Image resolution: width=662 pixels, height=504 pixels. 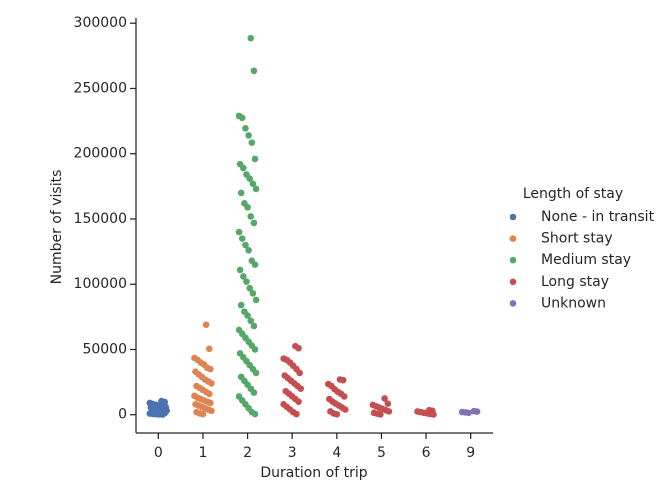 What do you see at coordinates (381, 453) in the screenshot?
I see `x-tick-label: 5` at bounding box center [381, 453].